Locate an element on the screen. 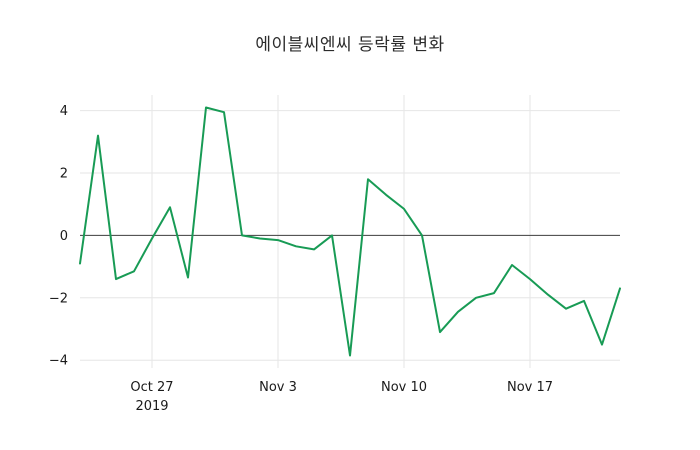 This screenshot has width=700, height=450. y-tick-label: 0 is located at coordinates (64, 236).